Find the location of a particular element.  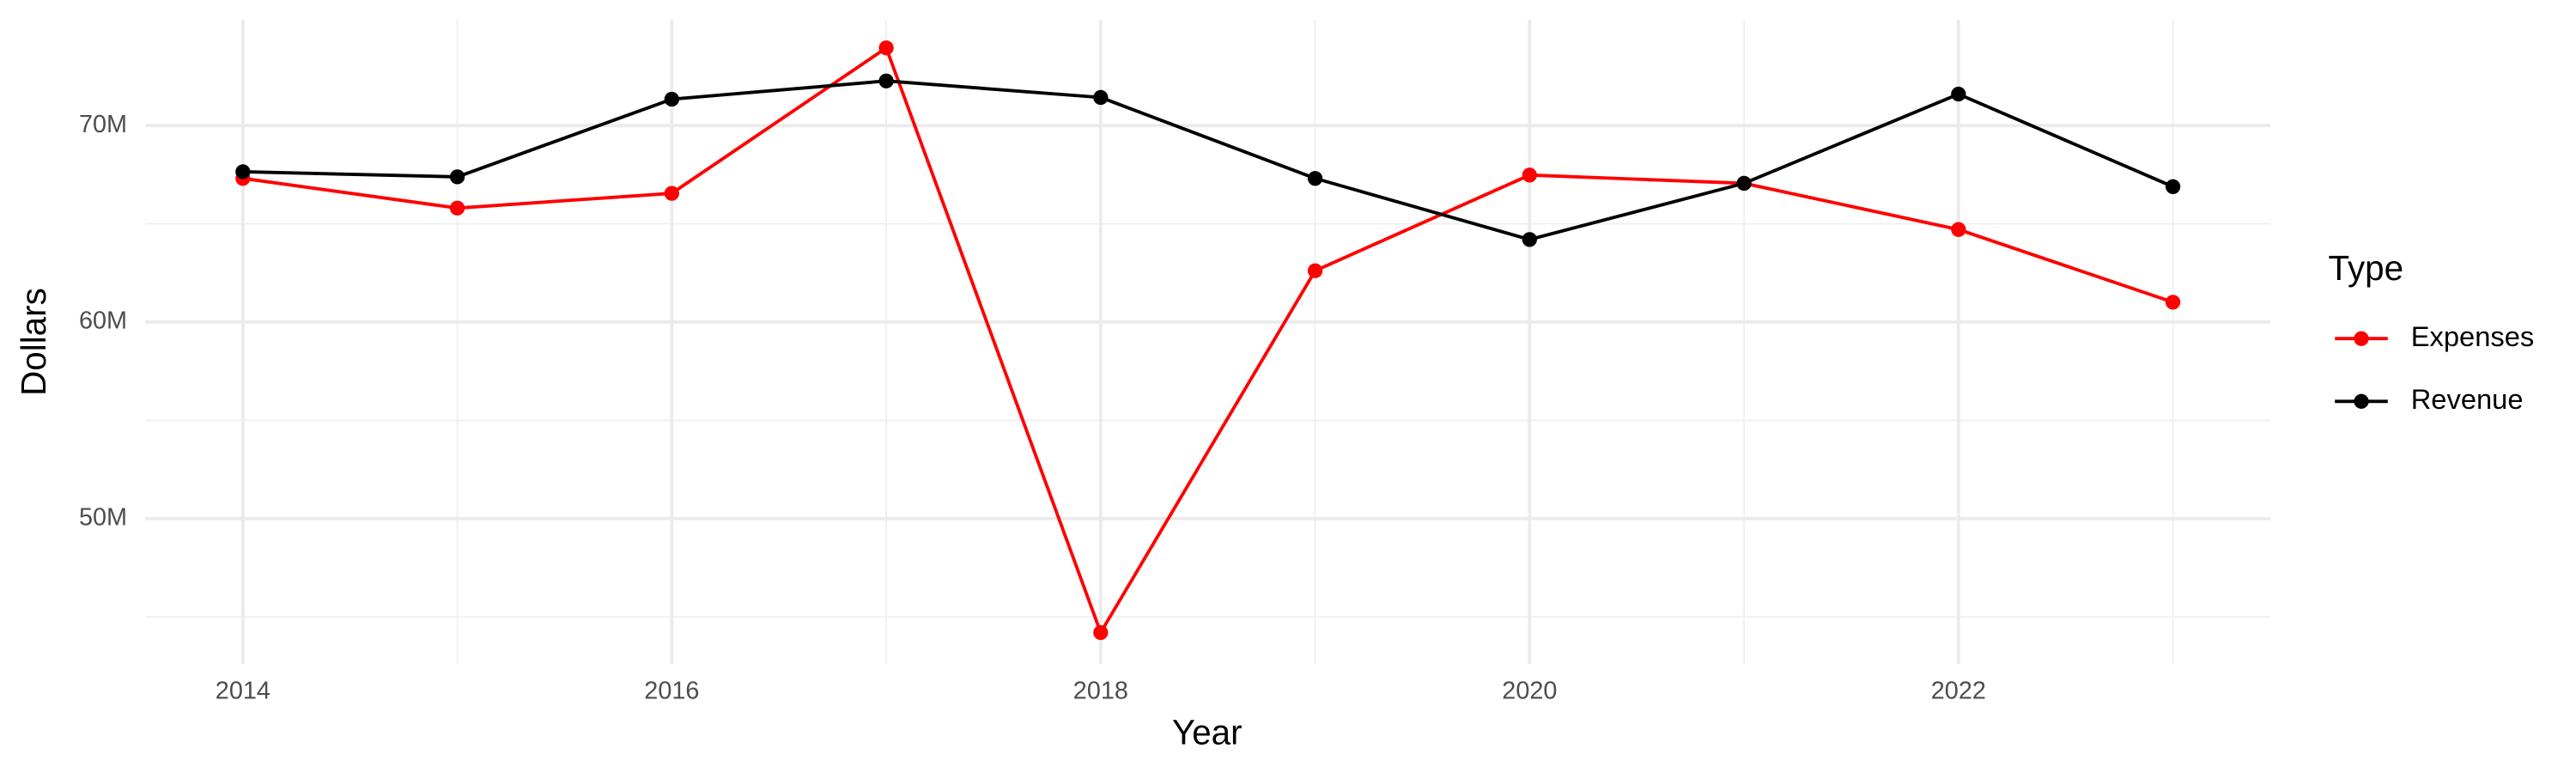

x-tick-label: 2014 is located at coordinates (243, 690).